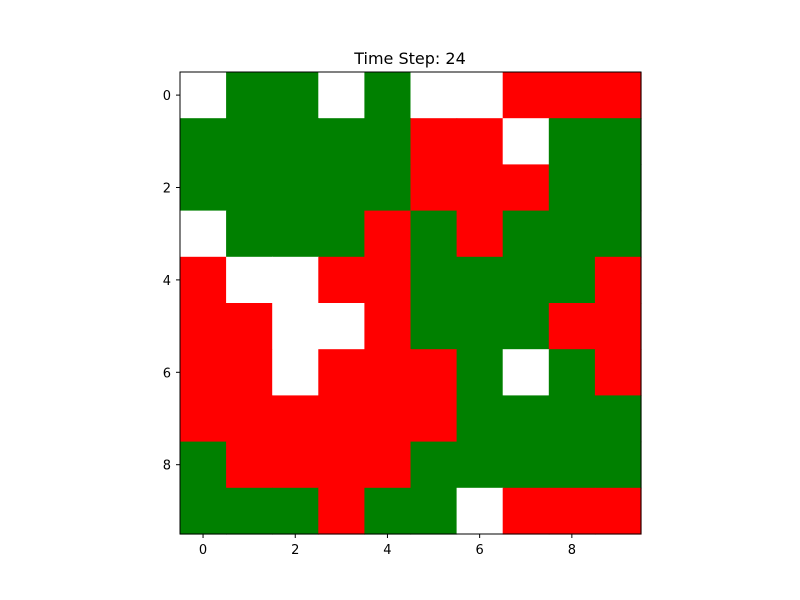 This screenshot has height=600, width=800. Describe the element at coordinates (295, 234) in the screenshot. I see `heatmap-cell-r3-c2` at that location.